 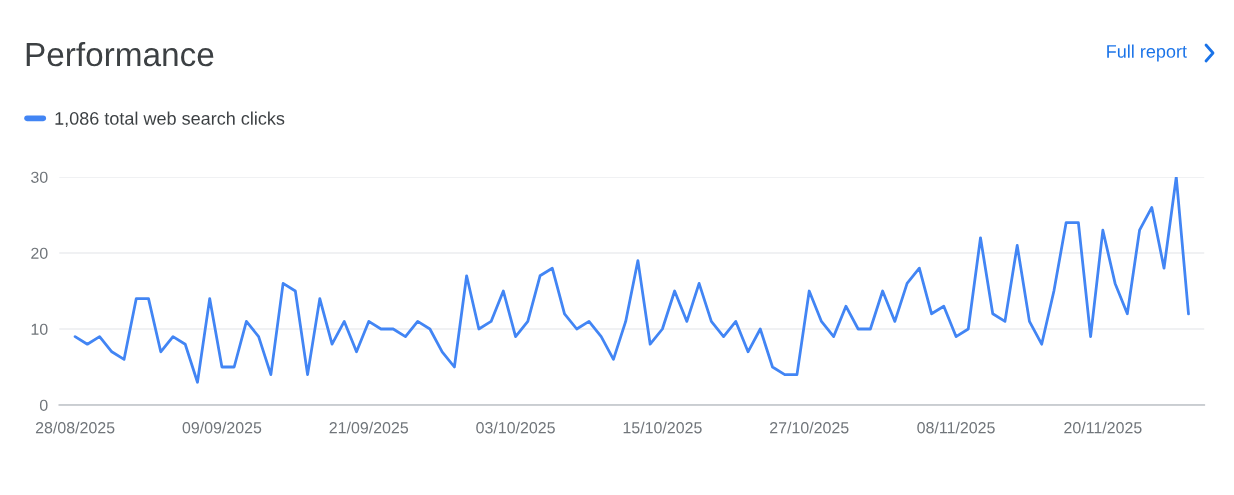 What do you see at coordinates (75, 427) in the screenshot?
I see `x-tick-label: 28/08/2025` at bounding box center [75, 427].